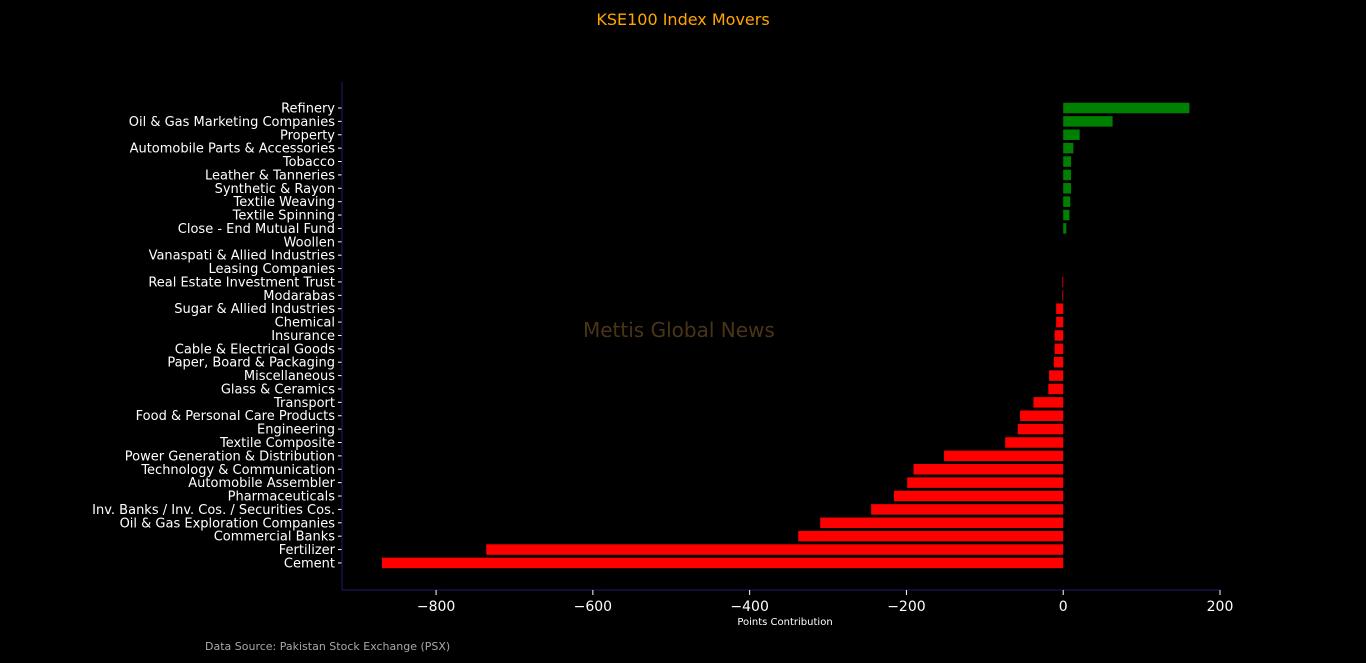  What do you see at coordinates (228, 523) in the screenshot?
I see `y-tick-label-oil-gas-exploration-companies: Oil & Gas Exploration Companies` at bounding box center [228, 523].